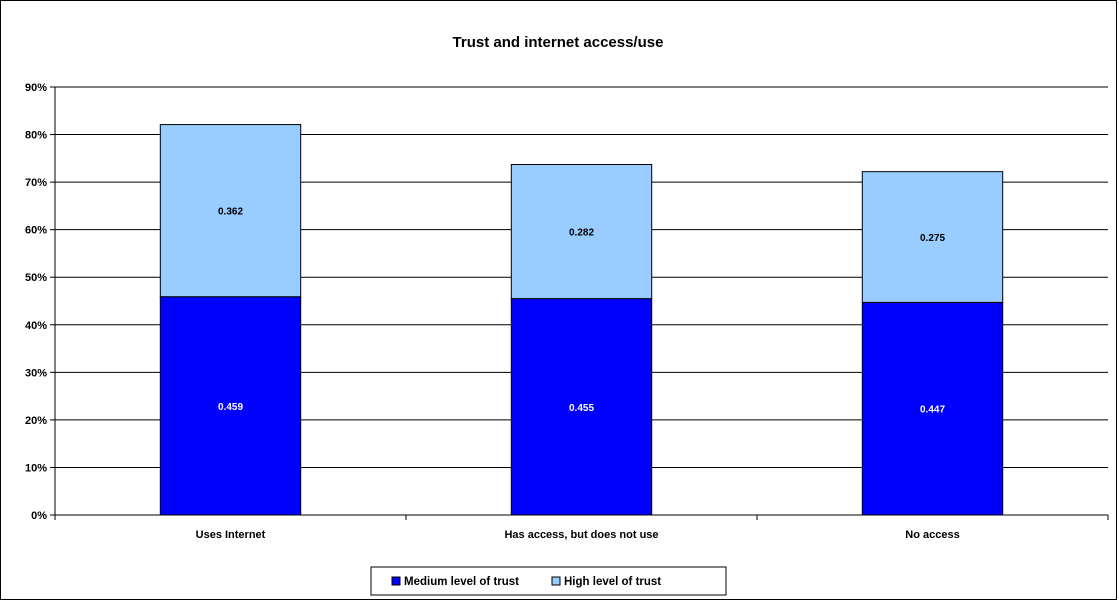 The width and height of the screenshot is (1119, 600). Describe the element at coordinates (461, 582) in the screenshot. I see `legend-label: Medium level of trust` at that location.